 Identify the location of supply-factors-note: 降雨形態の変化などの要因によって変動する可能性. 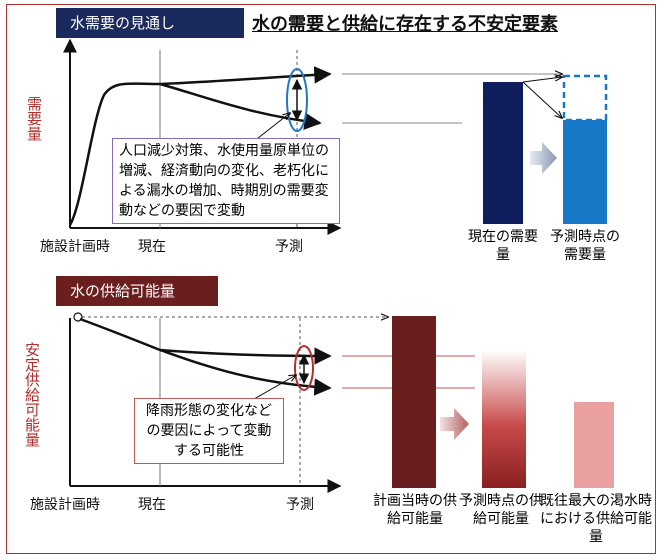
(209, 431).